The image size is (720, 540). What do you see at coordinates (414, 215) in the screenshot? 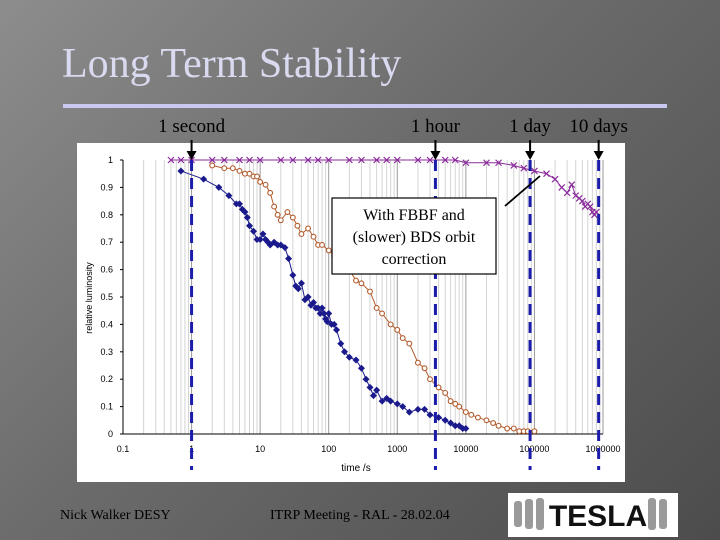
I see `annotation-text: With FBBF and` at bounding box center [414, 215].